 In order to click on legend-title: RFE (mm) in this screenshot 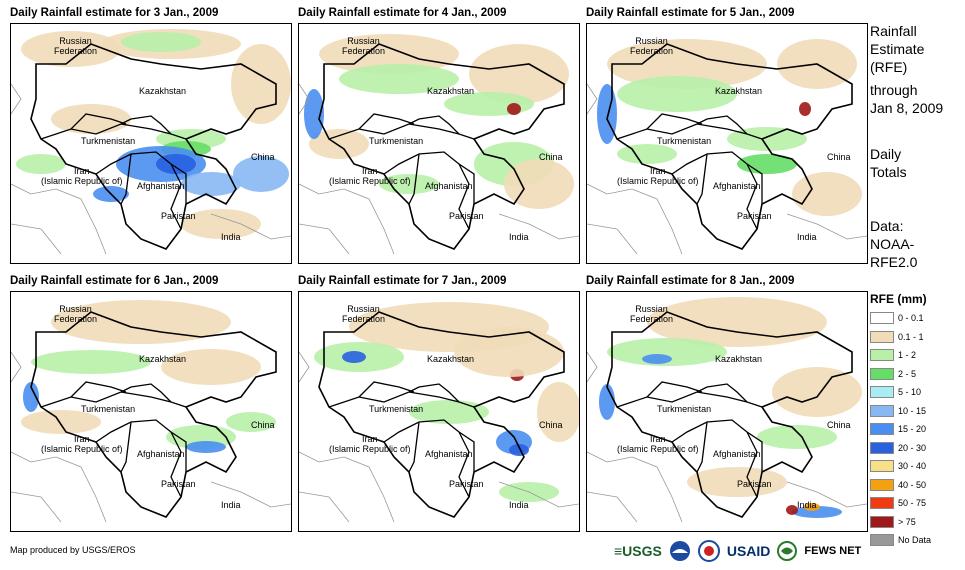, I will do `click(898, 299)`.